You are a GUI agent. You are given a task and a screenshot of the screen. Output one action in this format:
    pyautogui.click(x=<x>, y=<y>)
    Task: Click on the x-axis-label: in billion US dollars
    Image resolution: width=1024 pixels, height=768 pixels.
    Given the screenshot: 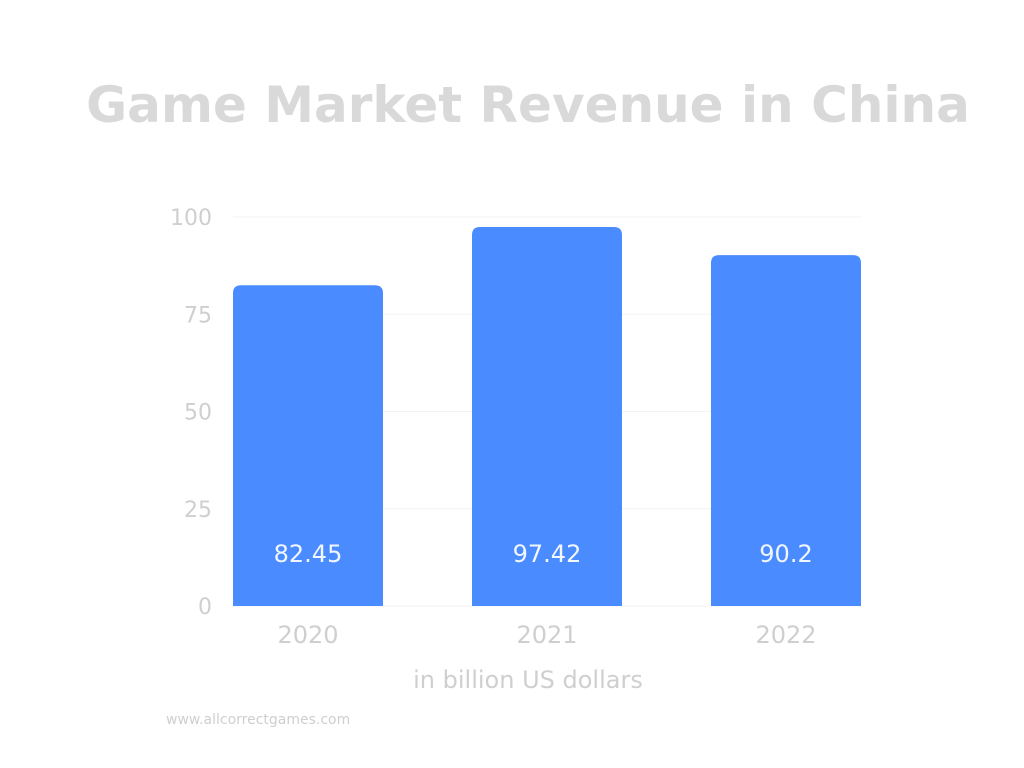 What is the action you would take?
    pyautogui.click(x=528, y=680)
    